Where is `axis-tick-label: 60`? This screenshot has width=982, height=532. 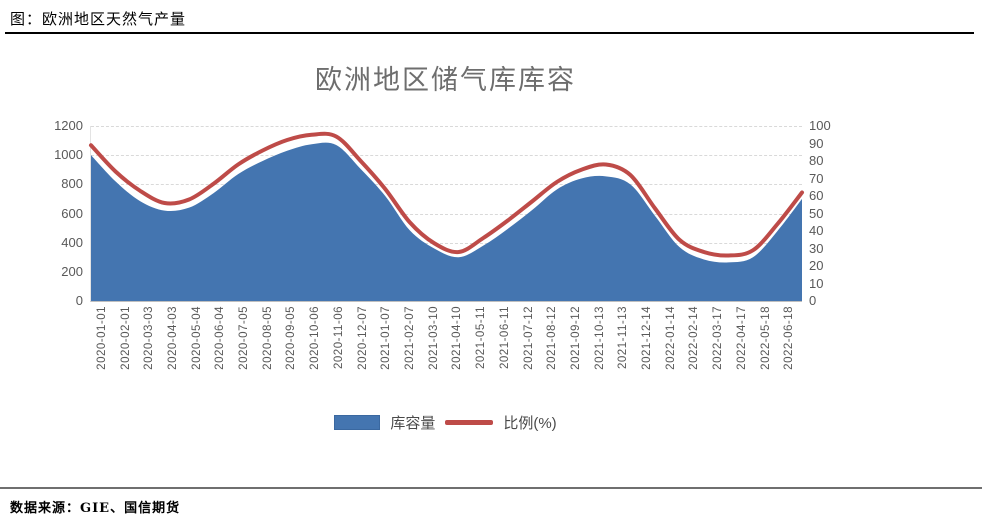
axis-tick-label: 60 is located at coordinates (816, 195).